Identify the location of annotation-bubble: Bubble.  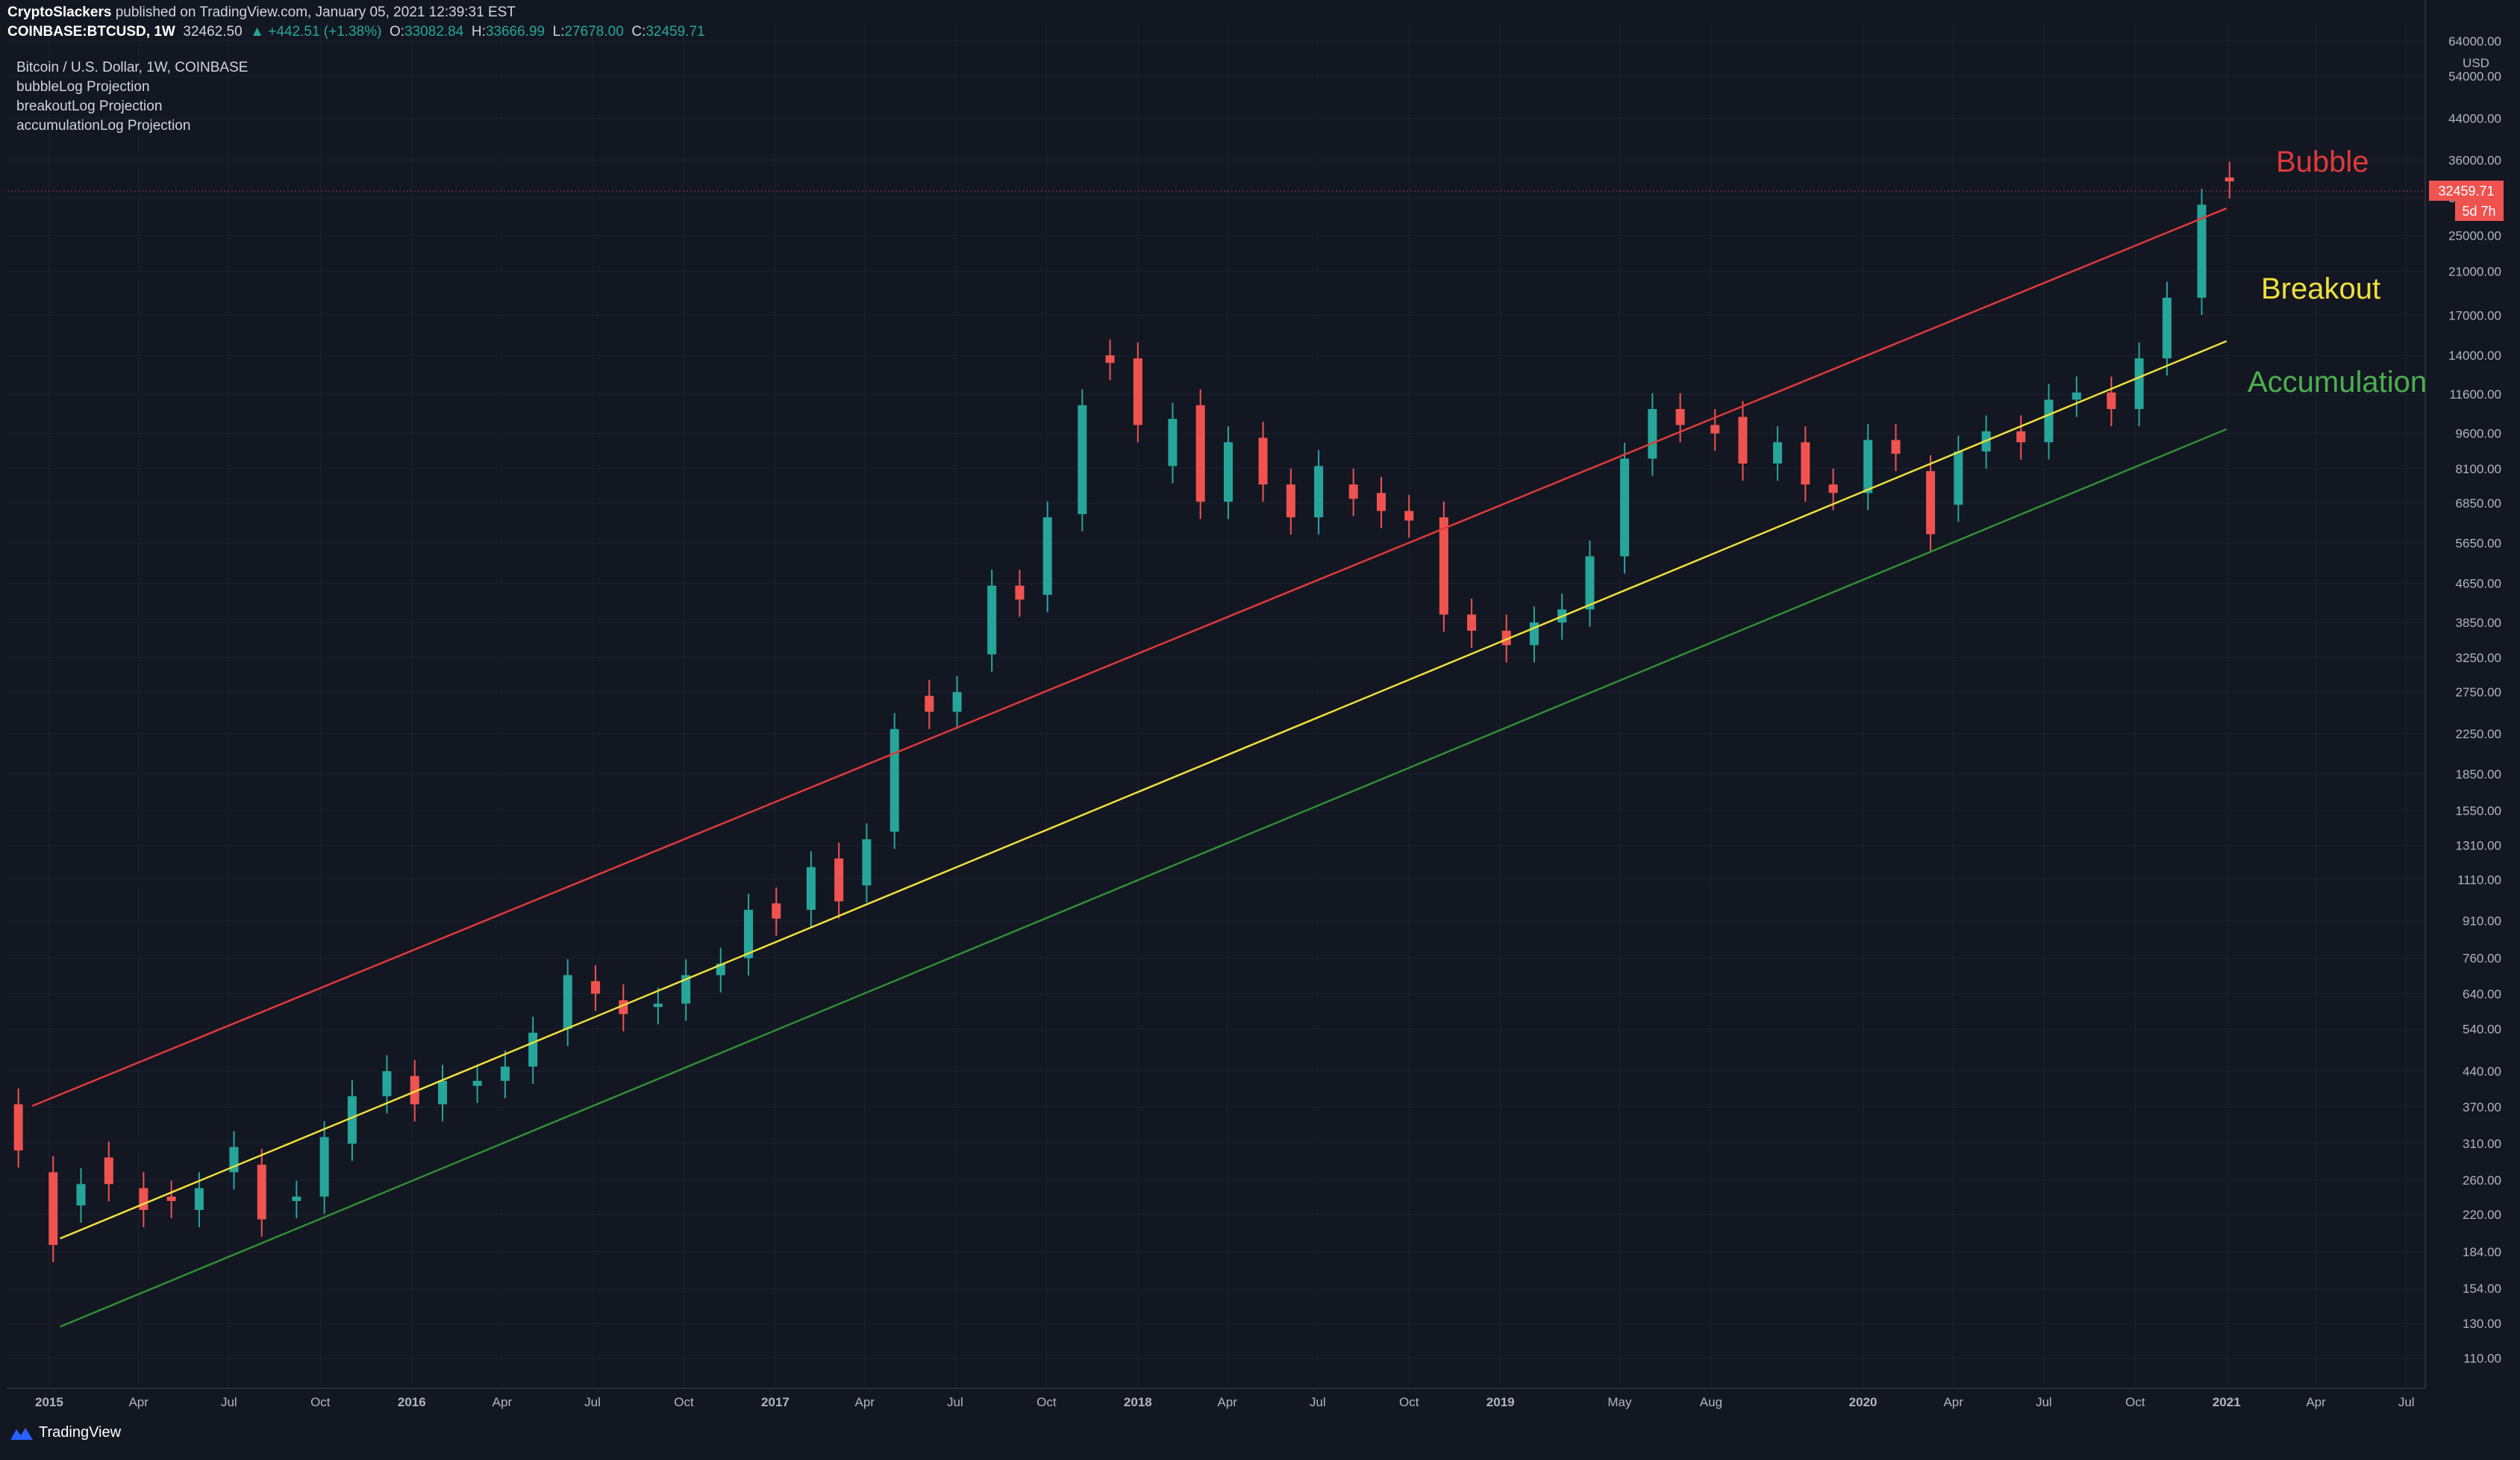
(2322, 162).